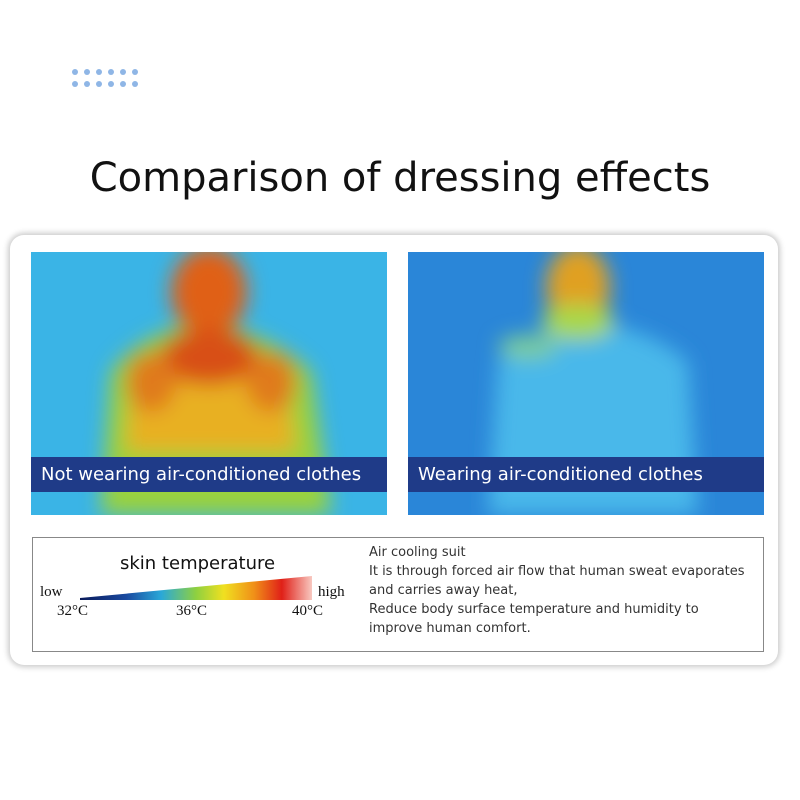 Image resolution: width=800 pixels, height=800 pixels. Describe the element at coordinates (586, 474) in the screenshot. I see `caption: Wearing air-conditioned clothes` at that location.